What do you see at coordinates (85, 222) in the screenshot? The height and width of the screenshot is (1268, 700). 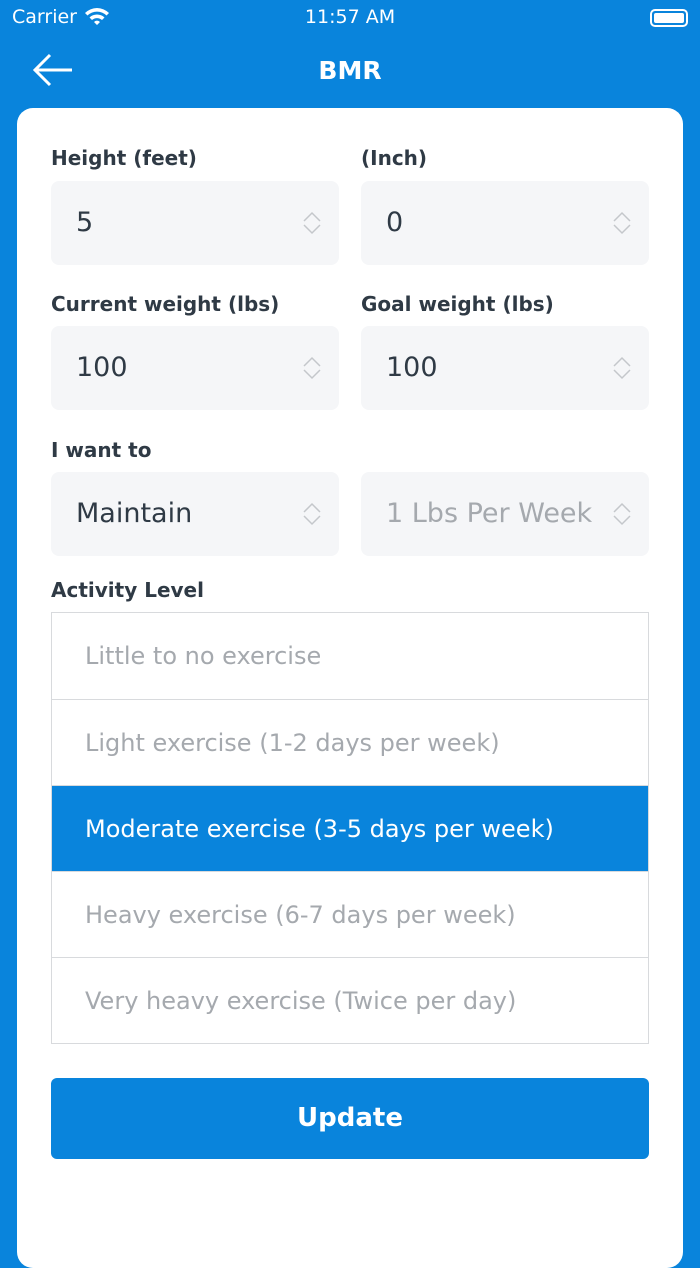 I see `height-feet-value: 5` at bounding box center [85, 222].